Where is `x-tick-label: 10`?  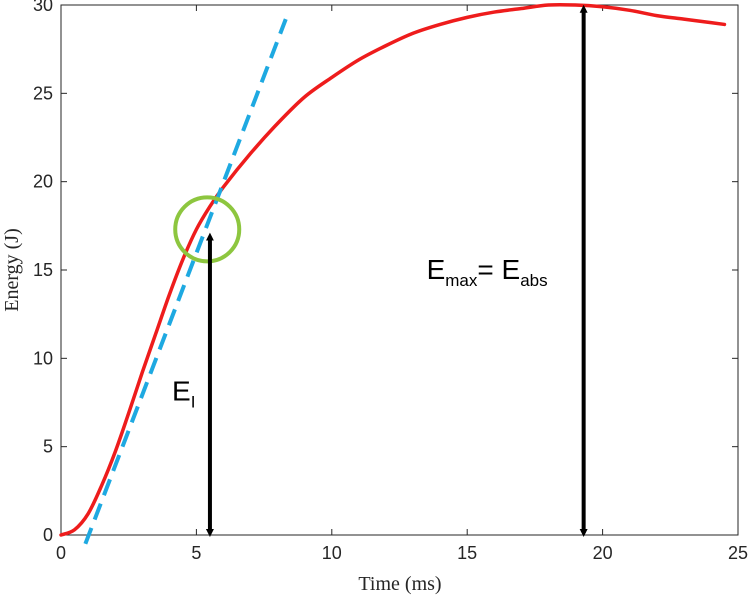 x-tick-label: 10 is located at coordinates (332, 553).